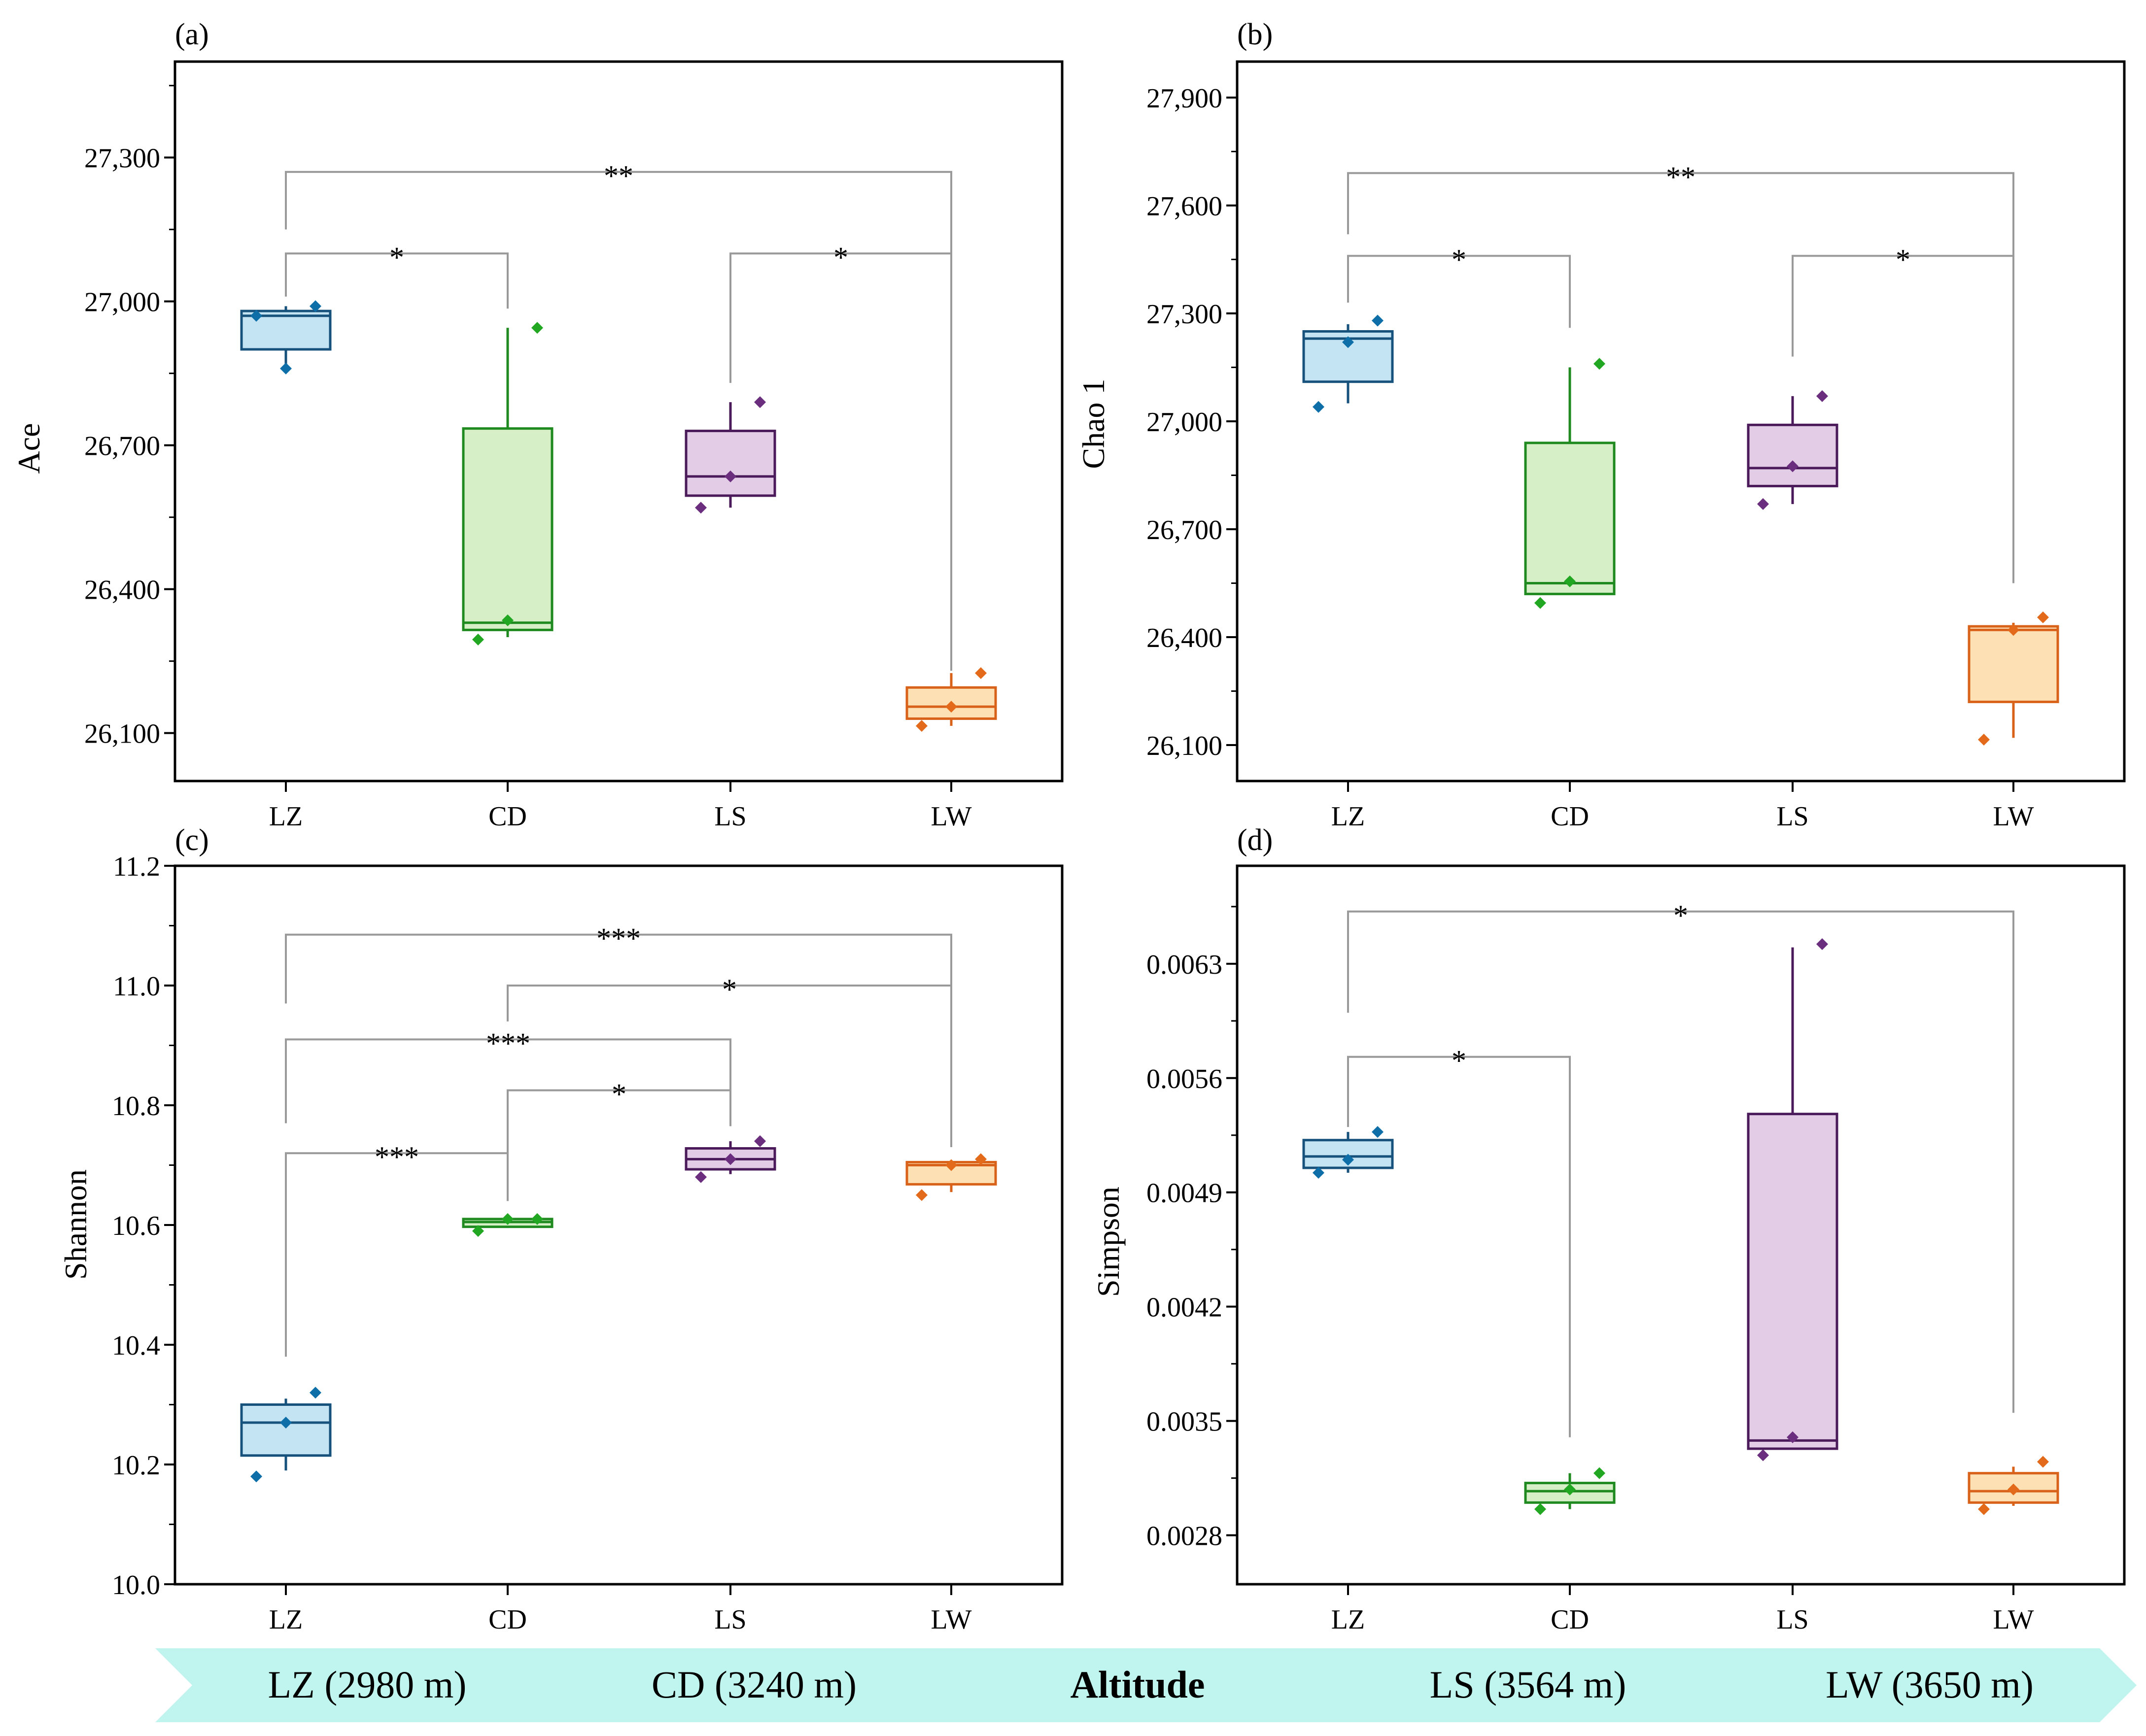 The height and width of the screenshot is (1736, 2146). What do you see at coordinates (136, 1226) in the screenshot?
I see `y-tick-label: 10.6` at bounding box center [136, 1226].